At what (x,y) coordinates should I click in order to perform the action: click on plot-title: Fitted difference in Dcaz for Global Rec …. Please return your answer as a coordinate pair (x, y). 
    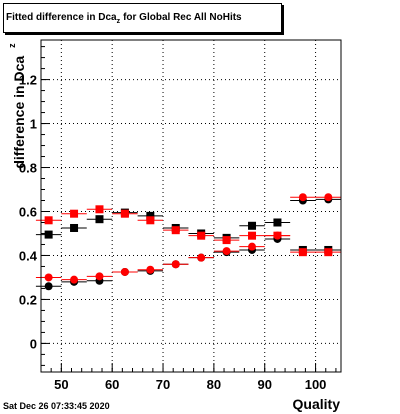
    Looking at the image, I should click on (124, 18).